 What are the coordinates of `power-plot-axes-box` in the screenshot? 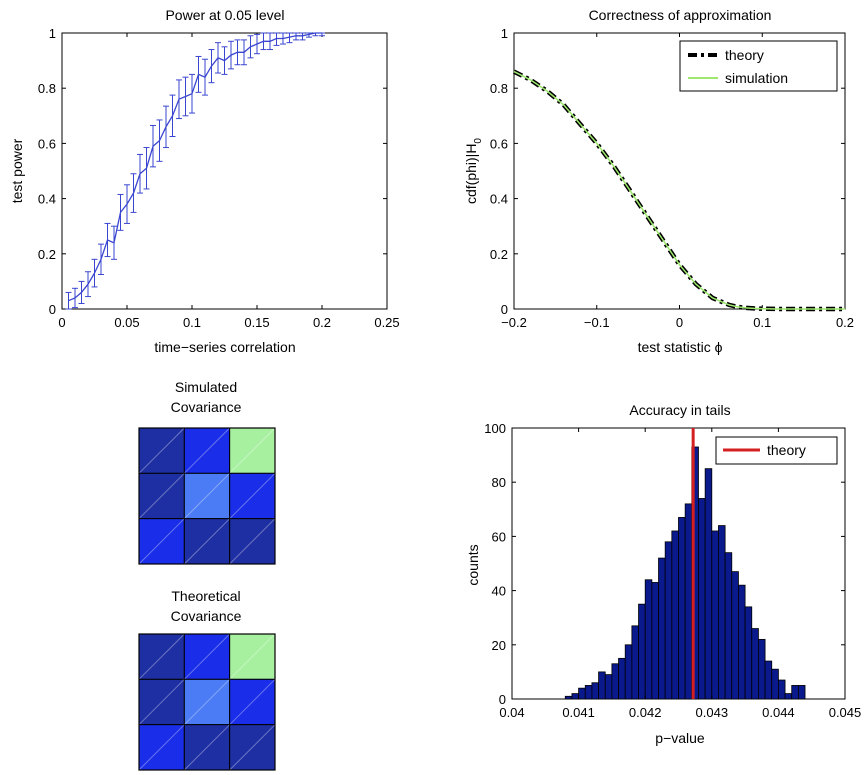 It's located at (224, 171).